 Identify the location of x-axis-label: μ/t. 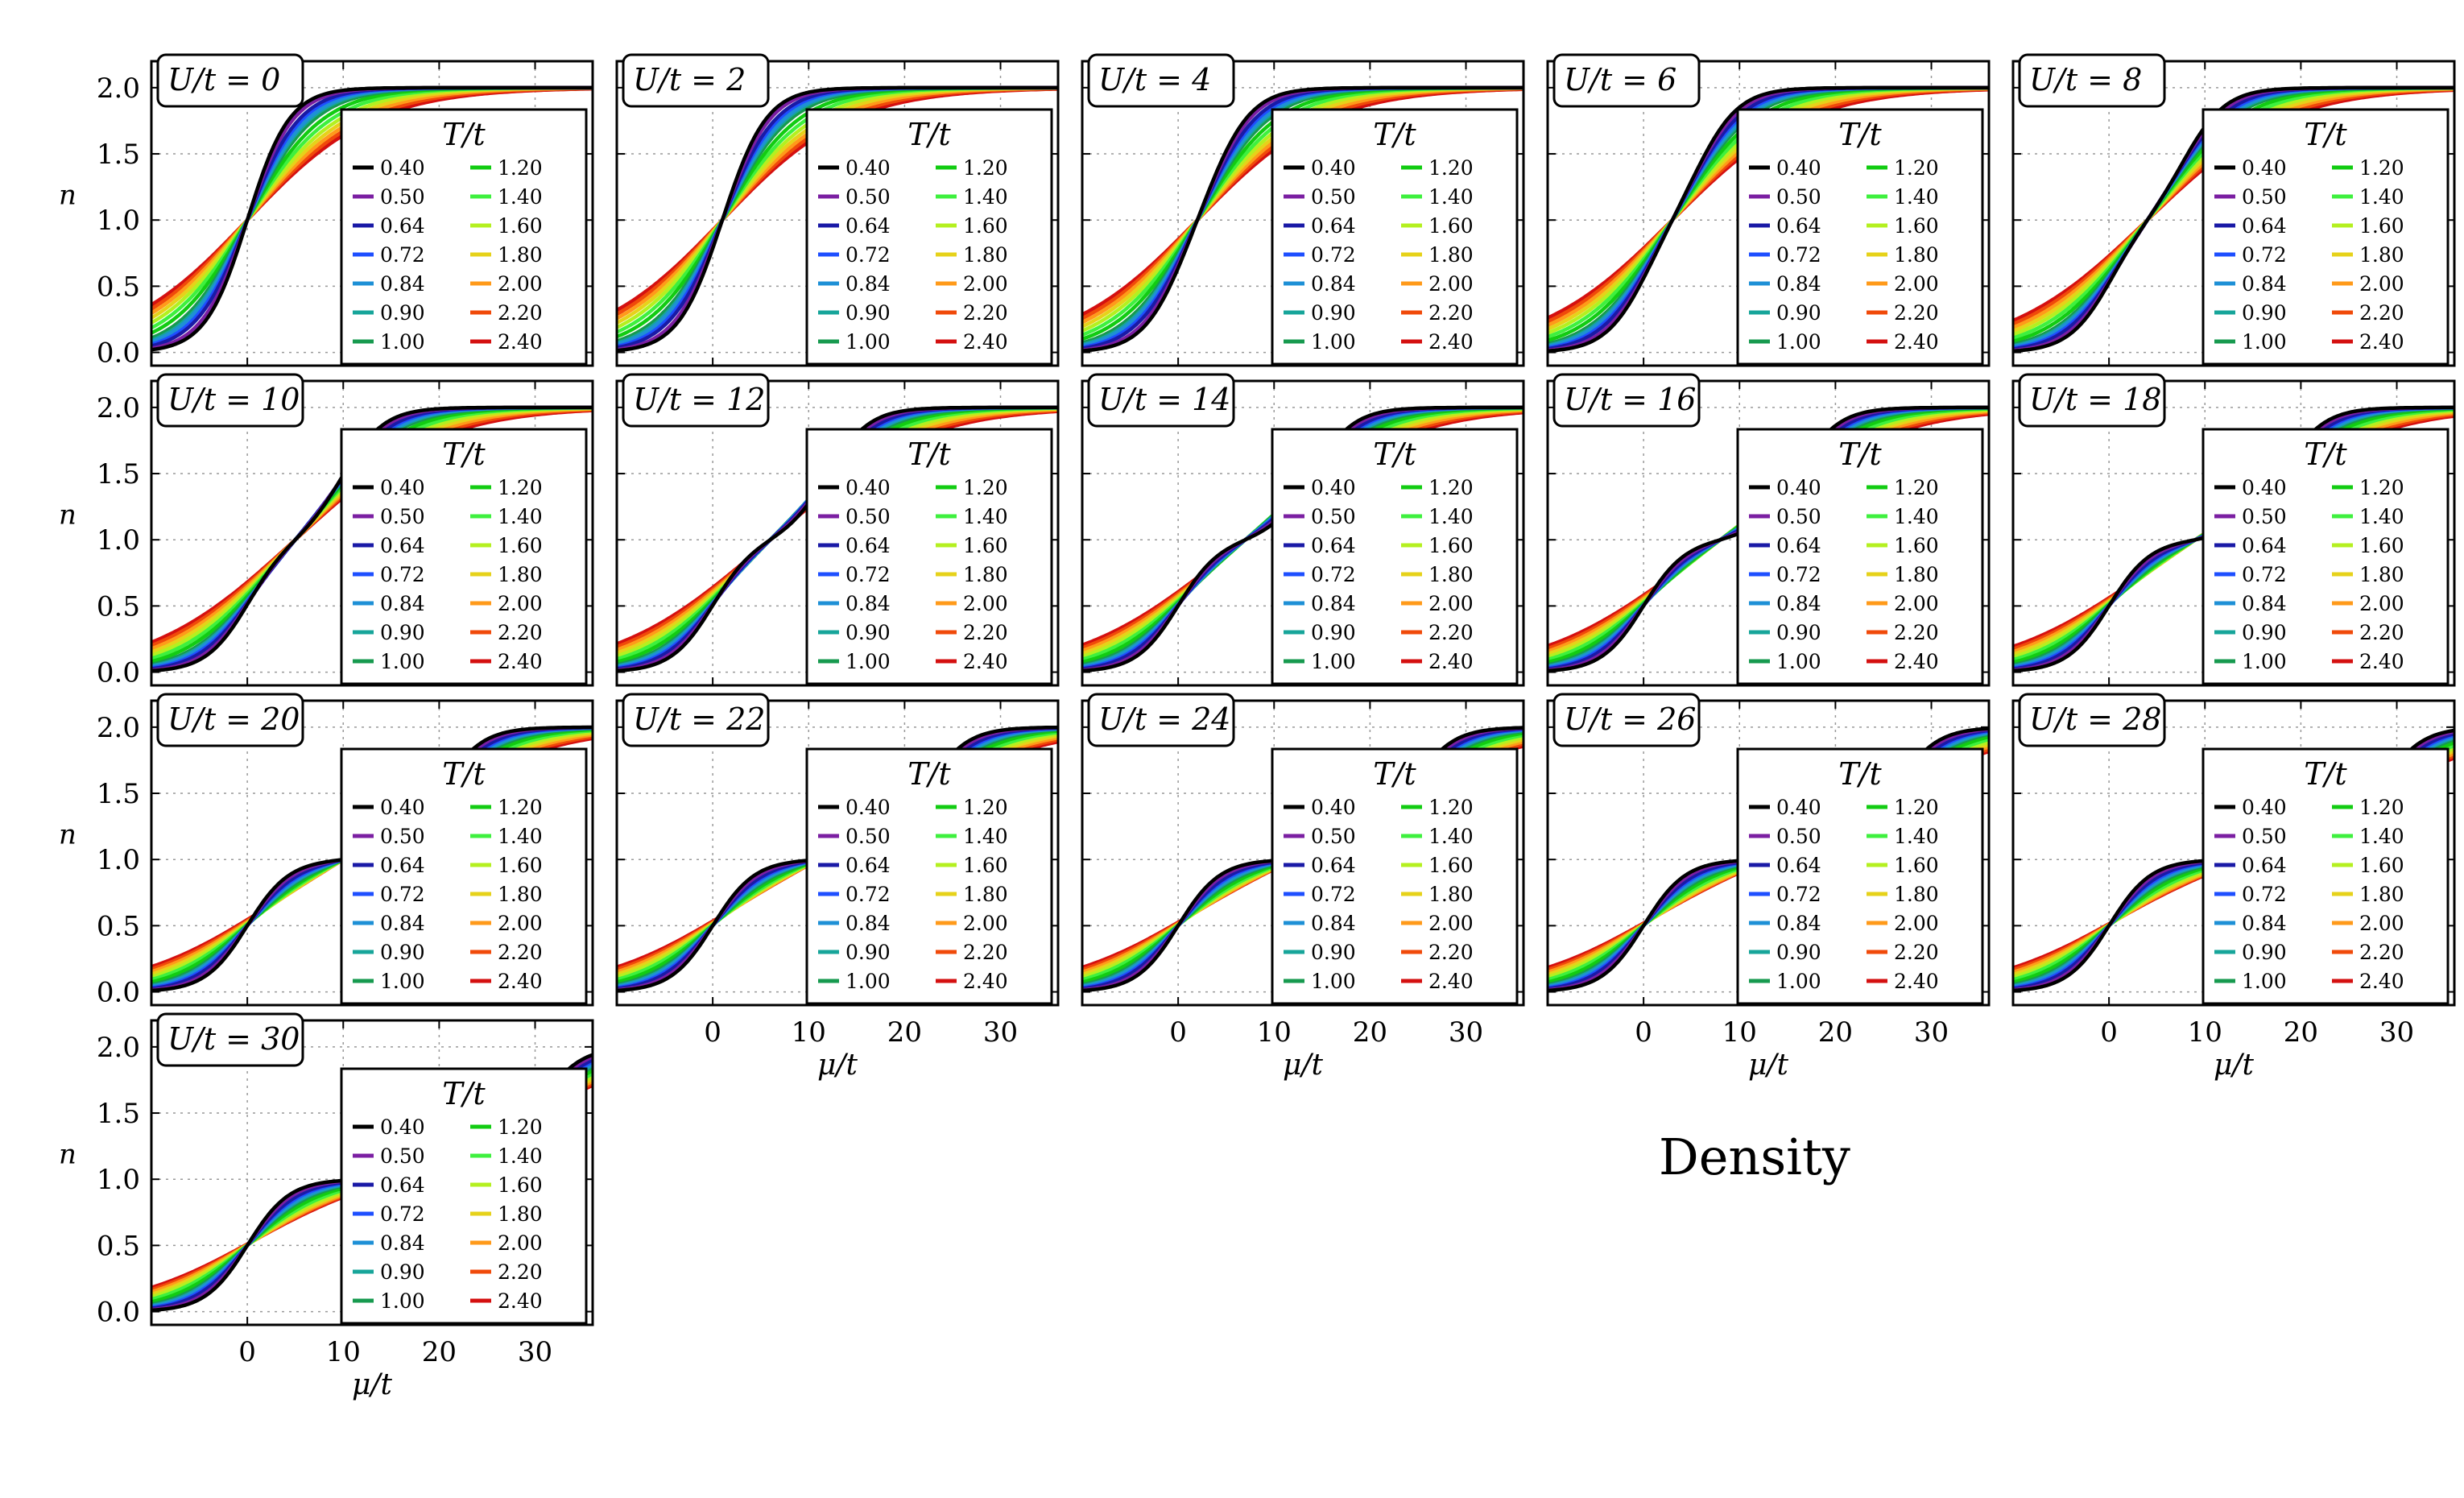
(837, 1065).